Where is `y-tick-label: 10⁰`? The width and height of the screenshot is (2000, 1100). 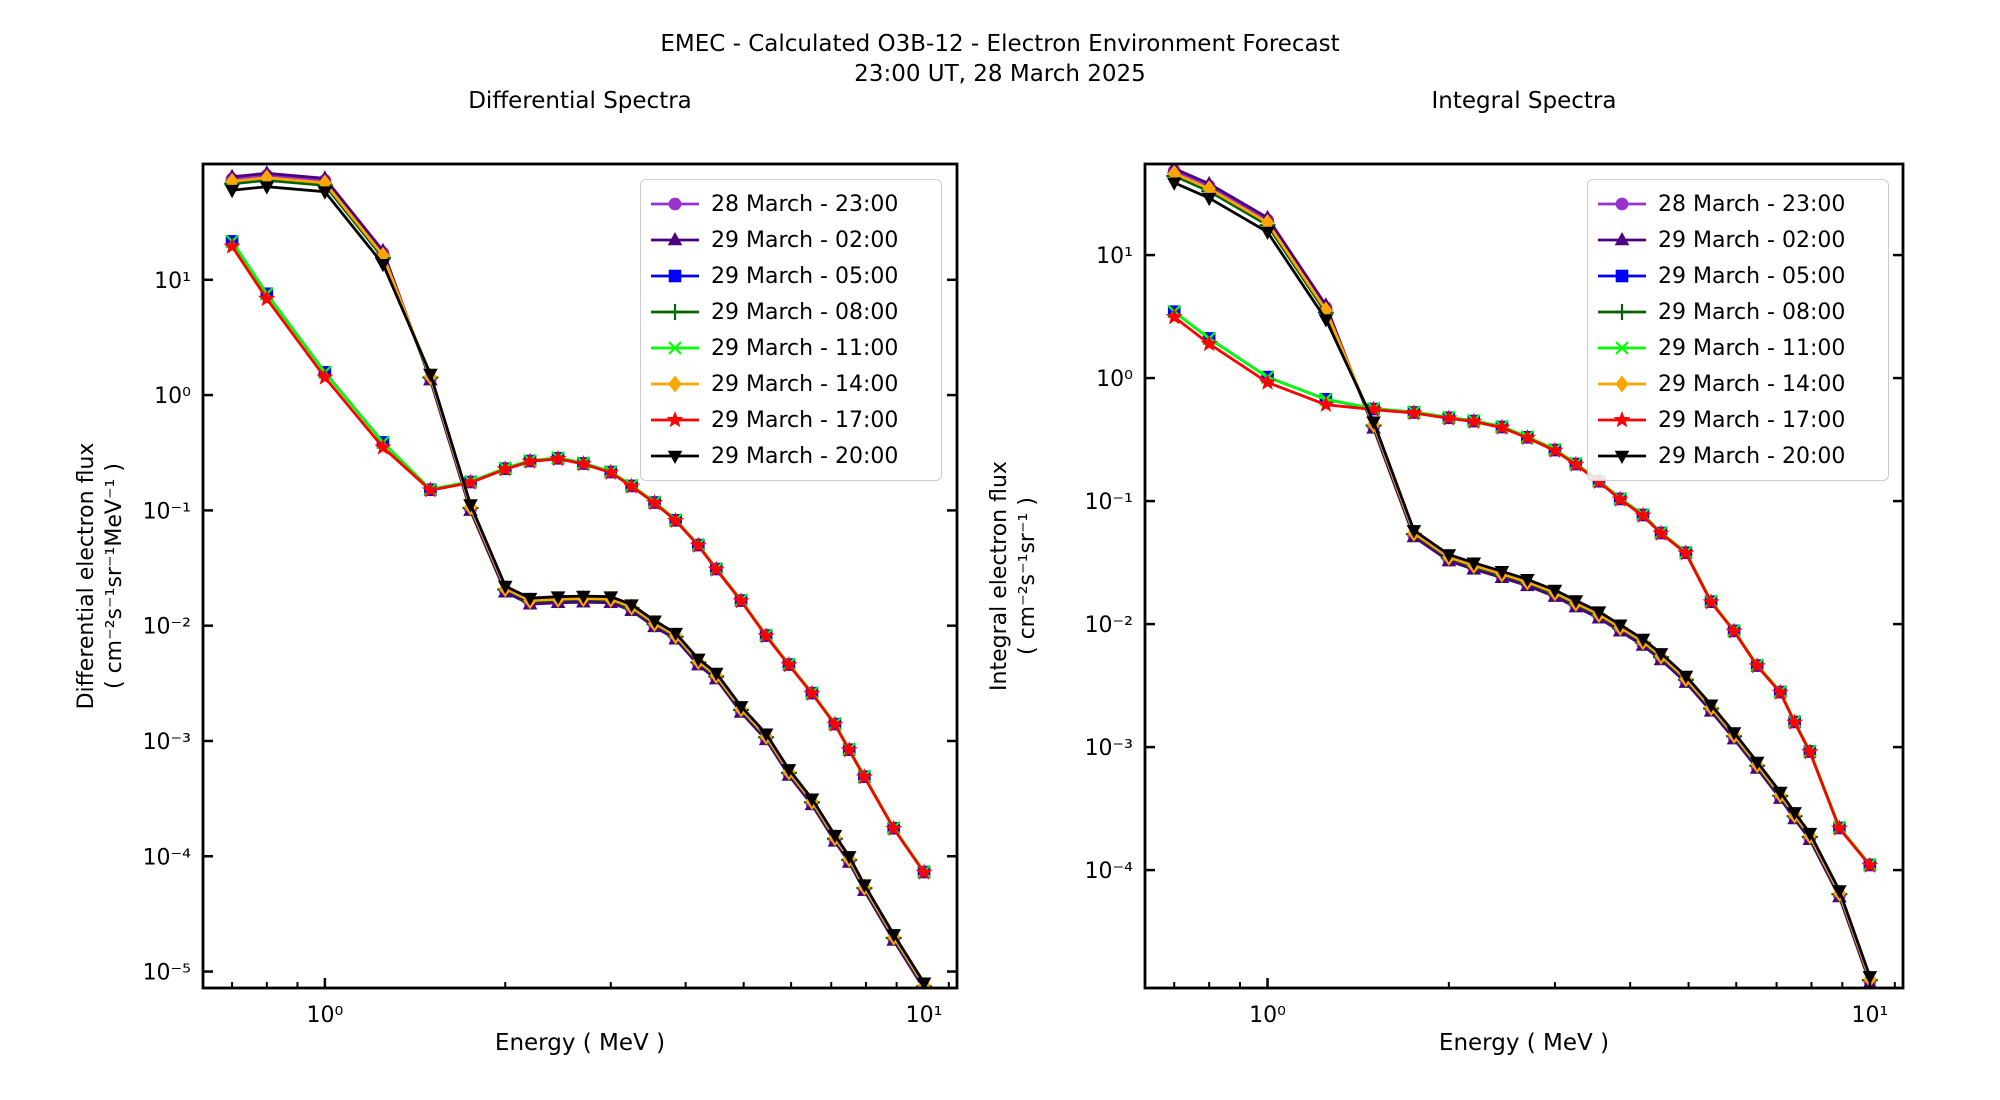 y-tick-label: 10⁰ is located at coordinates (1114, 379).